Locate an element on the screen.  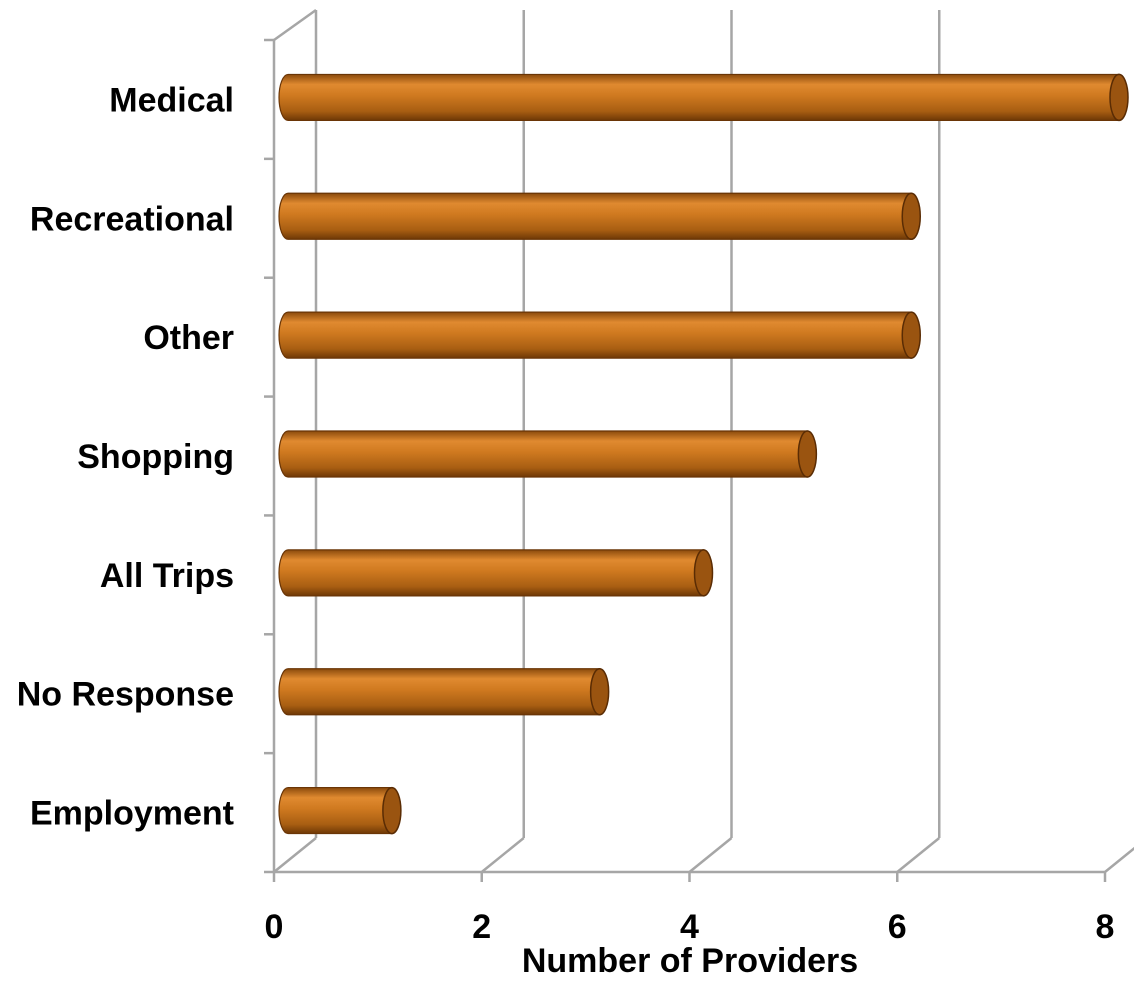
y-category-label-medical: Medical is located at coordinates (171, 100).